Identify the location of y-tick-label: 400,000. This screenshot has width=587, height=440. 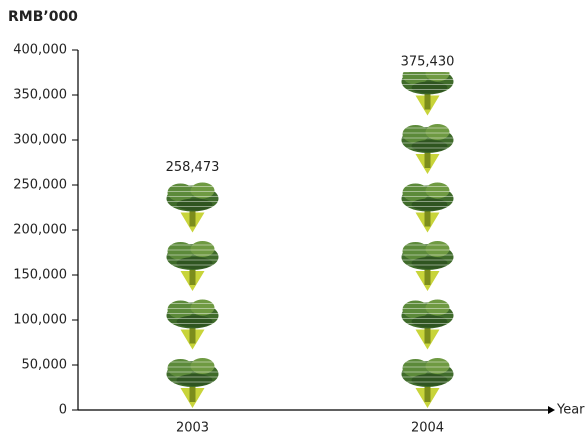
(40, 50).